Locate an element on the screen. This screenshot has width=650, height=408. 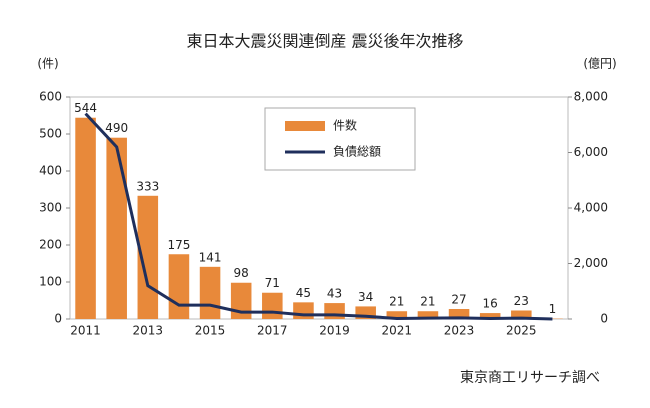
bar-value-label: 45 is located at coordinates (303, 293).